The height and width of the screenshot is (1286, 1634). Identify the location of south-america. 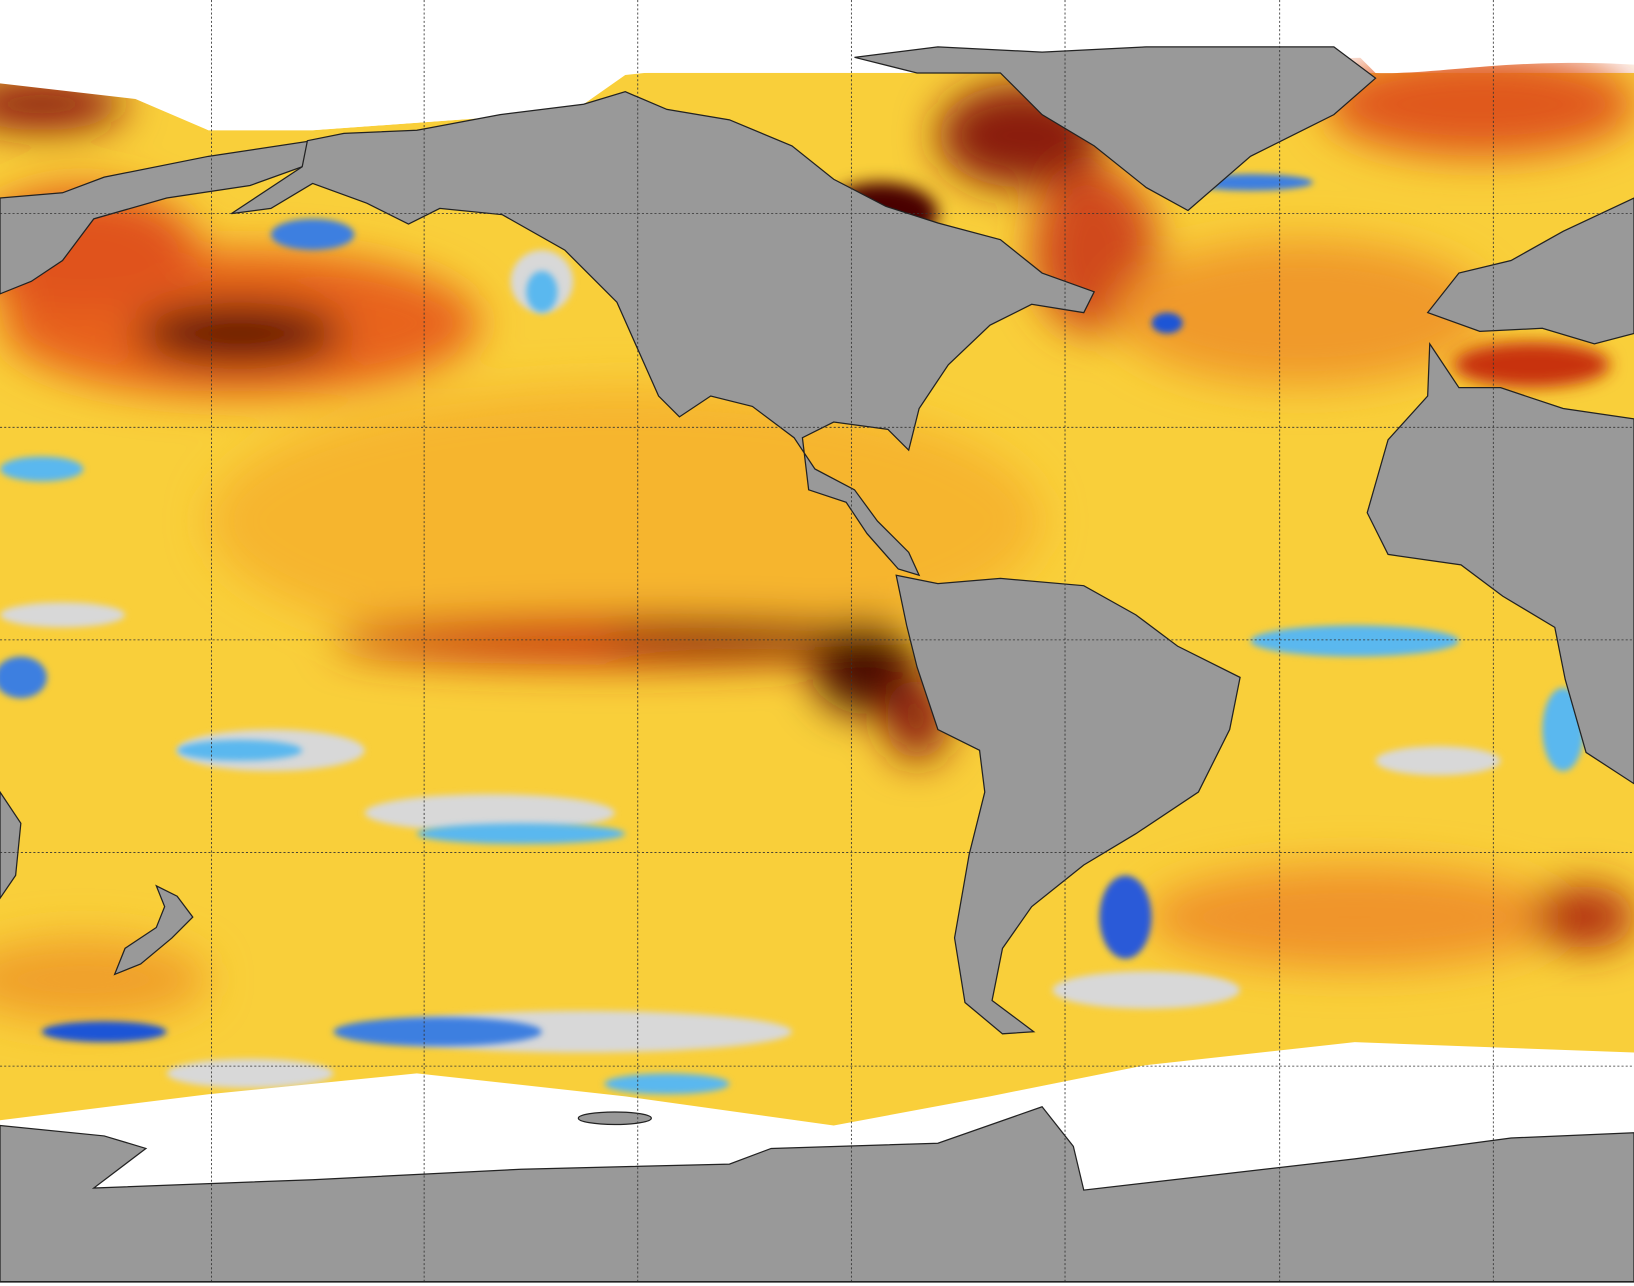
(1068, 804).